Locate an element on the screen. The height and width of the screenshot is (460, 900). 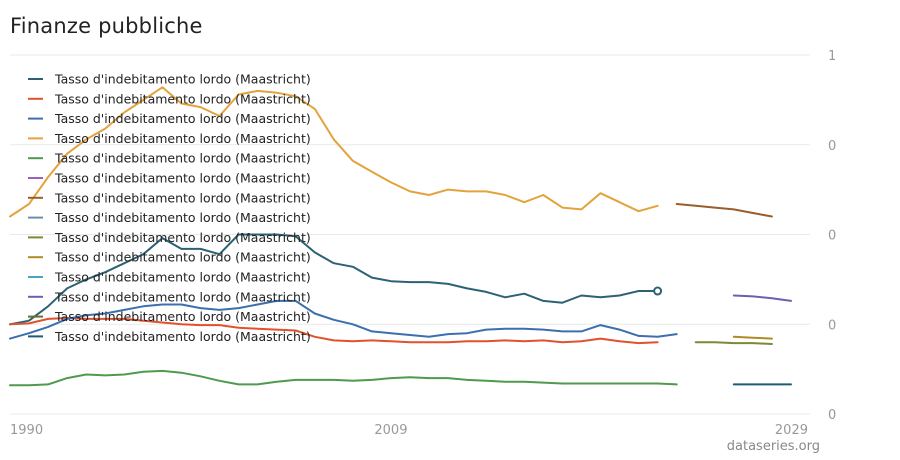
chart-title: Finanze pubbliche is located at coordinates (106, 26).